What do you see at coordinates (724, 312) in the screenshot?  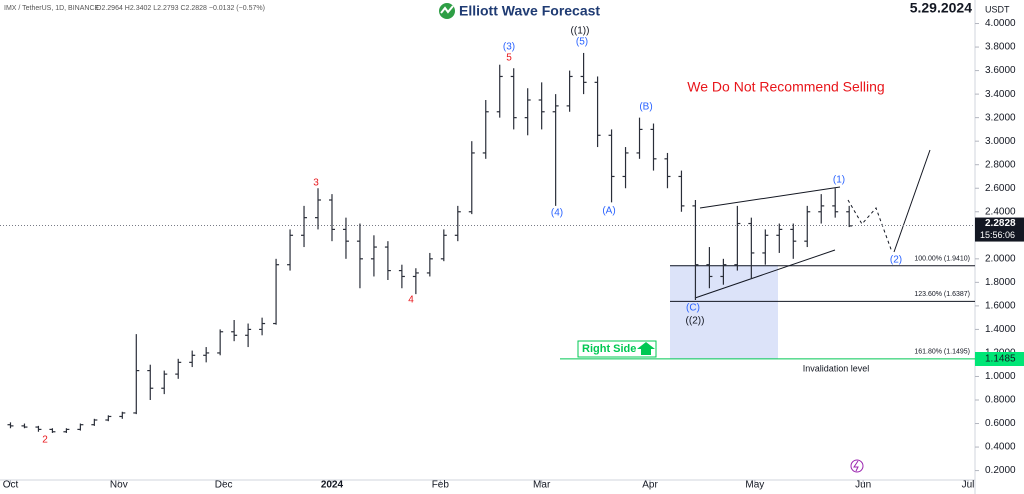 I see `target-zone` at bounding box center [724, 312].